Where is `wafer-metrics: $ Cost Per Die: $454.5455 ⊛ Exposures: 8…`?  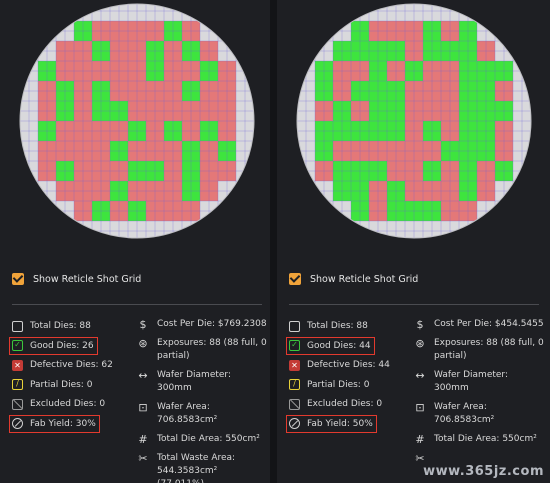 wafer-metrics: $ Cost Per Die: $454.5455 ⊛ Exposures: 8… is located at coordinates (479, 394).